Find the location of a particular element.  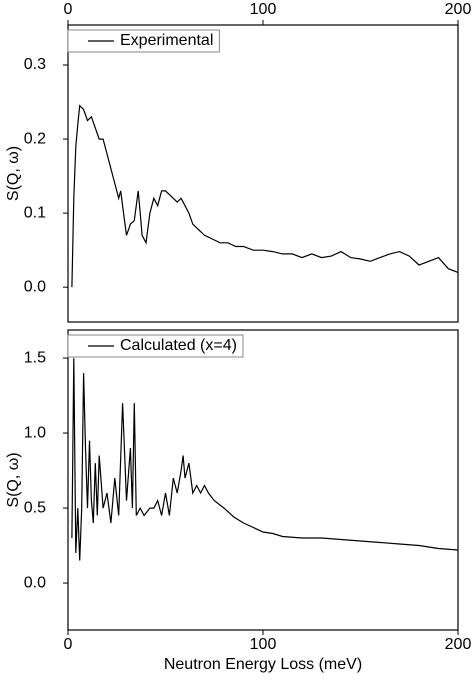

y-tick-label: 0.3 is located at coordinates (35, 64).